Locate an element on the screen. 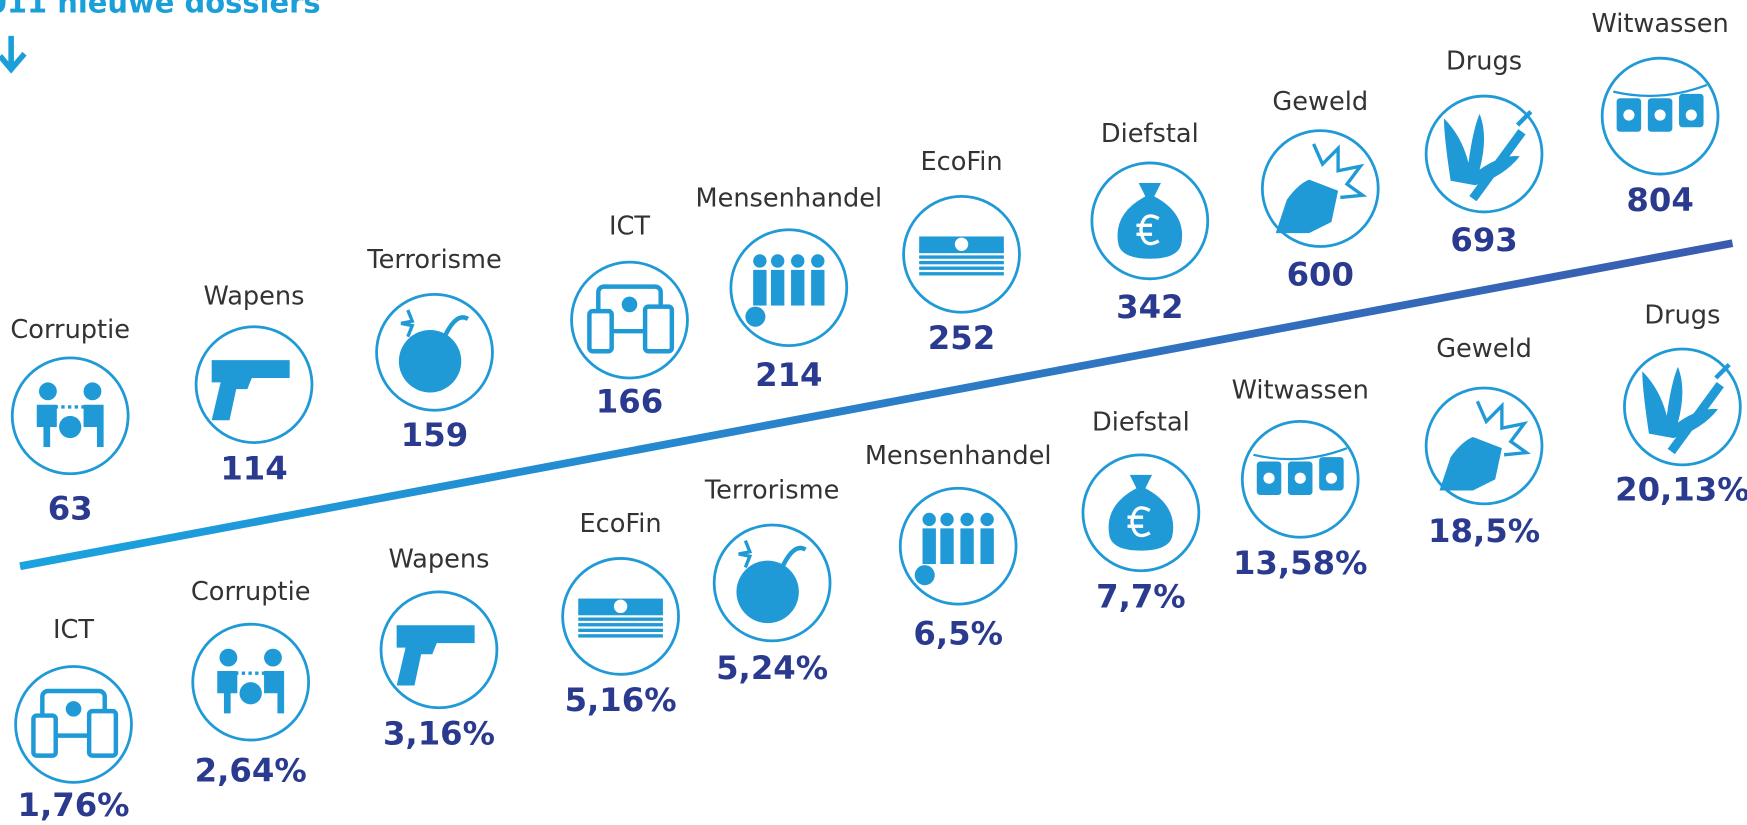  category-label: Terrorisme is located at coordinates (771, 491).